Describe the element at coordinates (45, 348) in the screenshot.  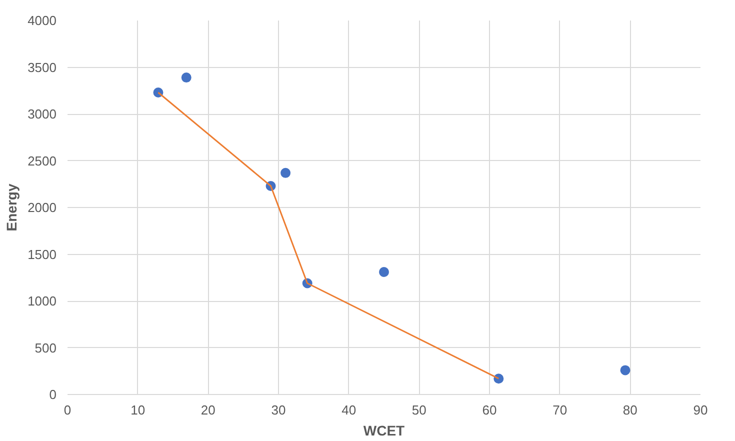
I see `y-tick-label: 500` at that location.